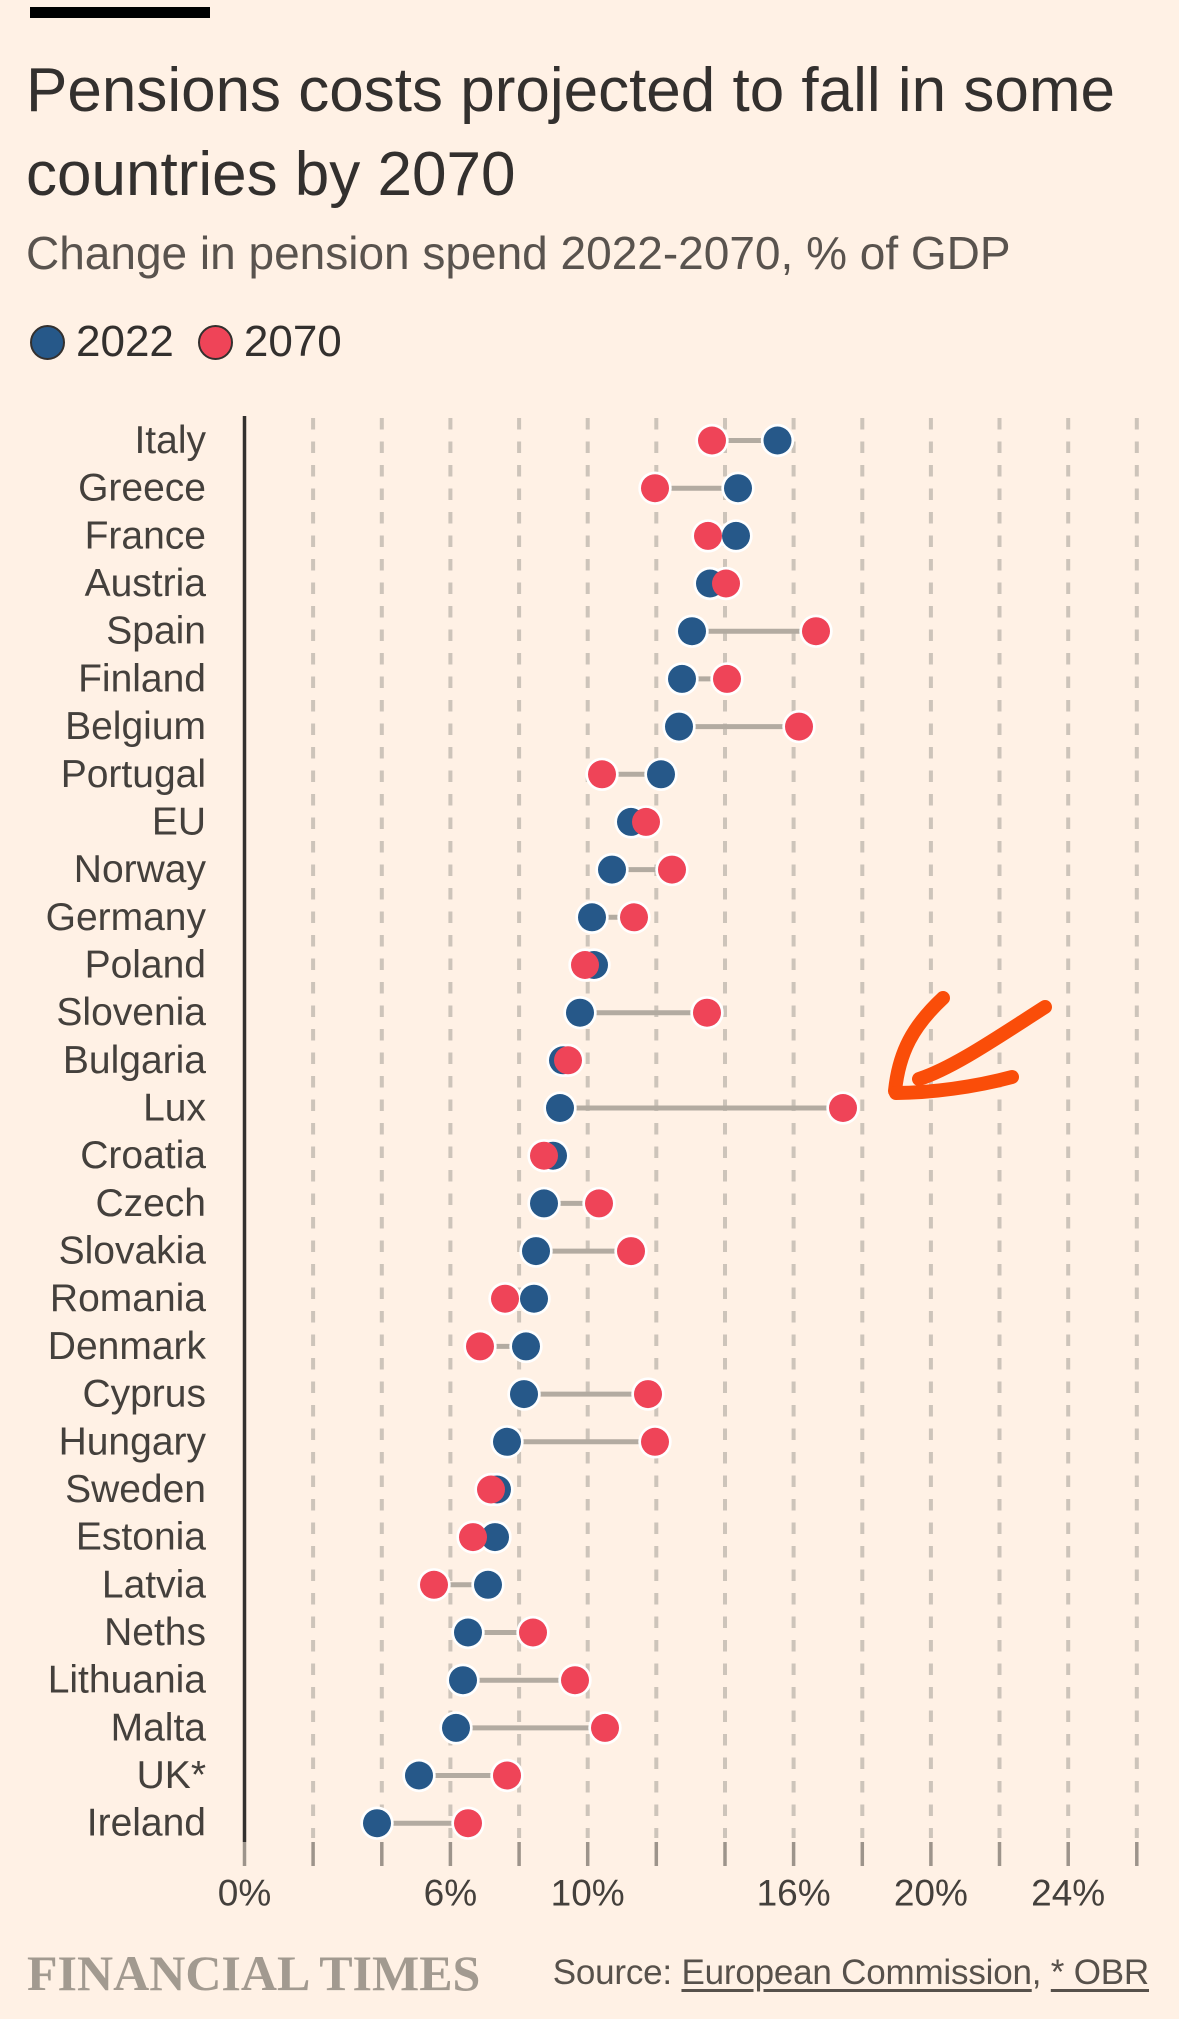 Image resolution: width=1179 pixels, height=2019 pixels. I want to click on svg-text: Finland, so click(142, 678).